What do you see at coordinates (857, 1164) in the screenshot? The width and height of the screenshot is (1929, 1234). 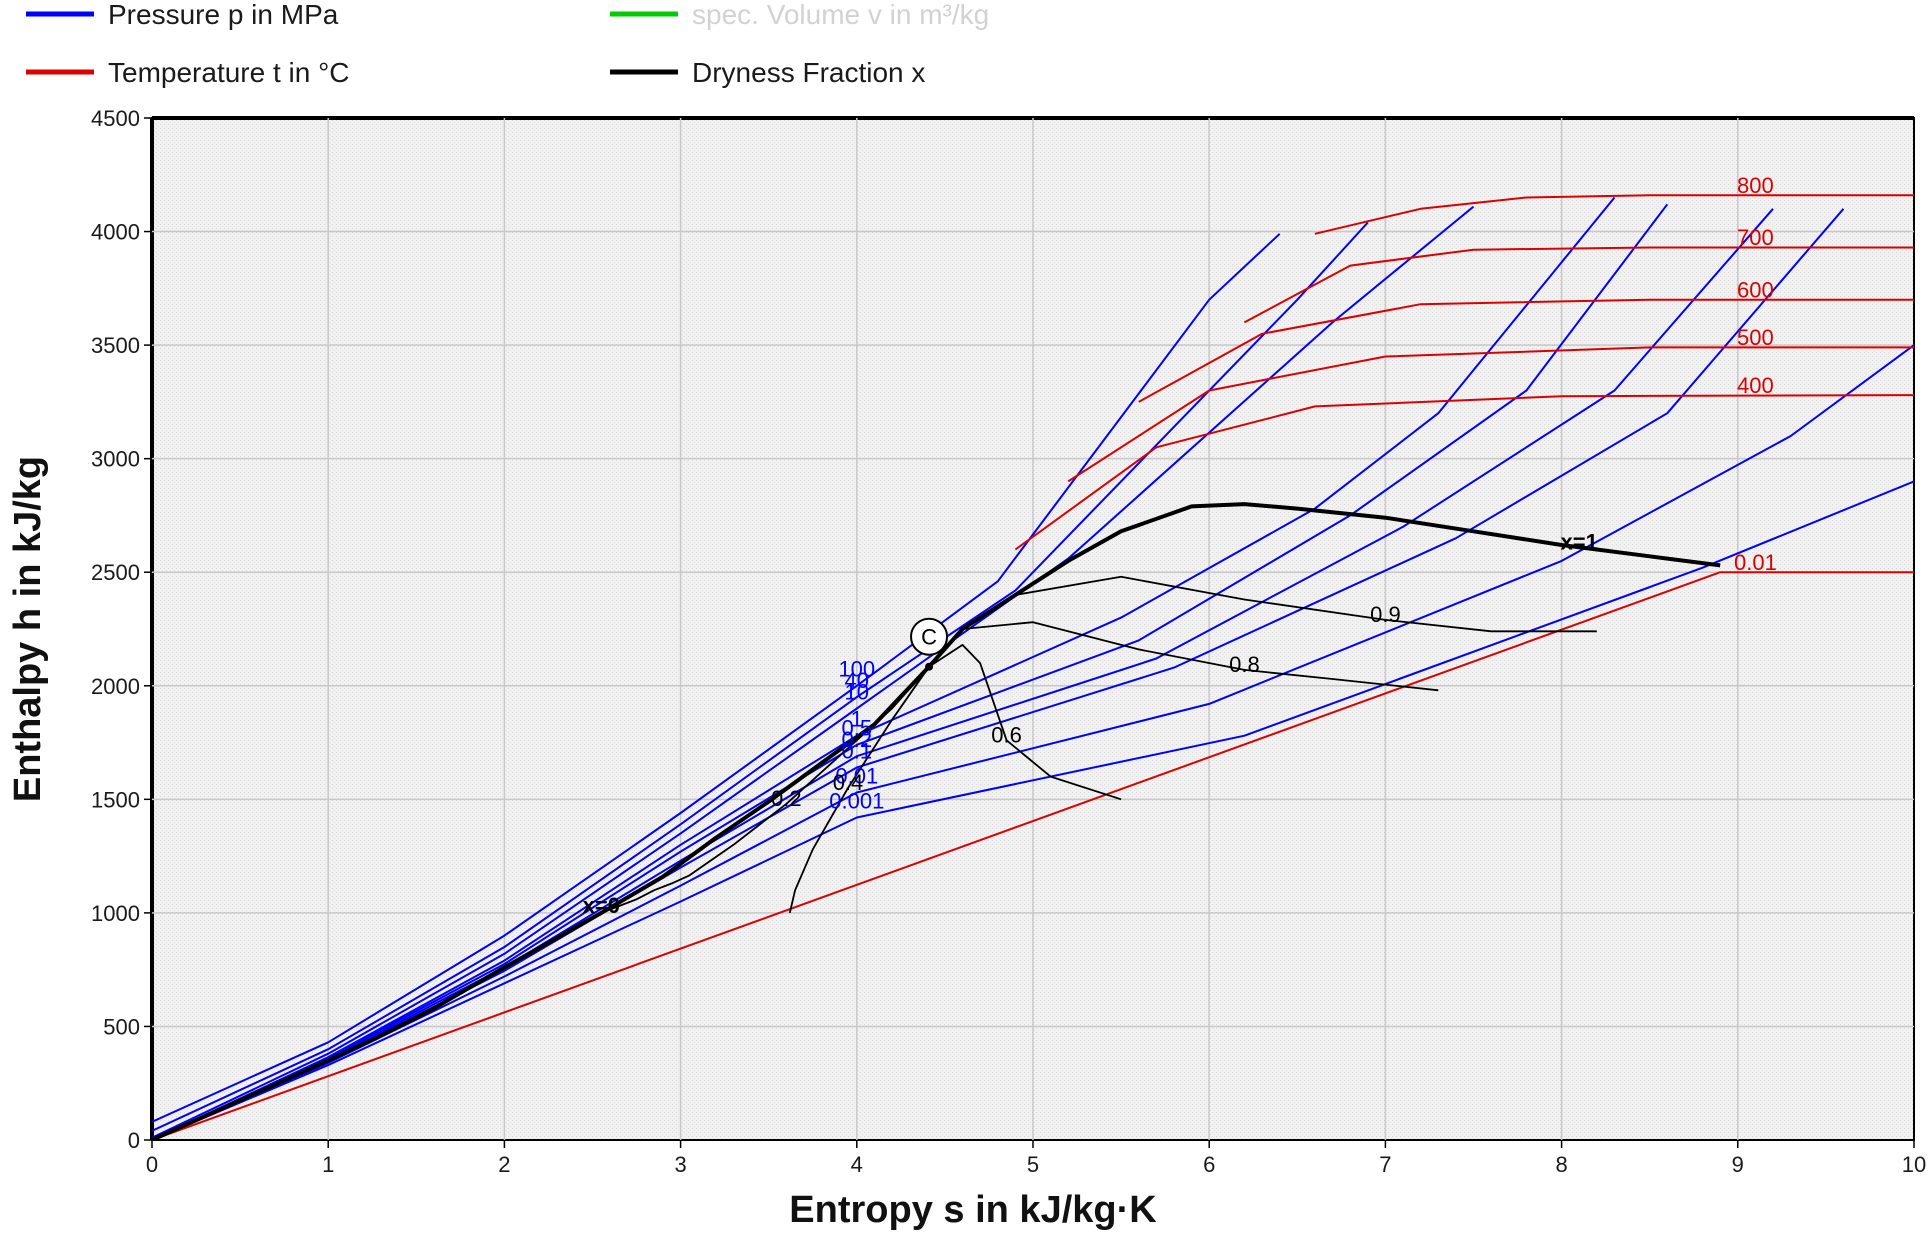 I see `x-tick-label: 4` at bounding box center [857, 1164].